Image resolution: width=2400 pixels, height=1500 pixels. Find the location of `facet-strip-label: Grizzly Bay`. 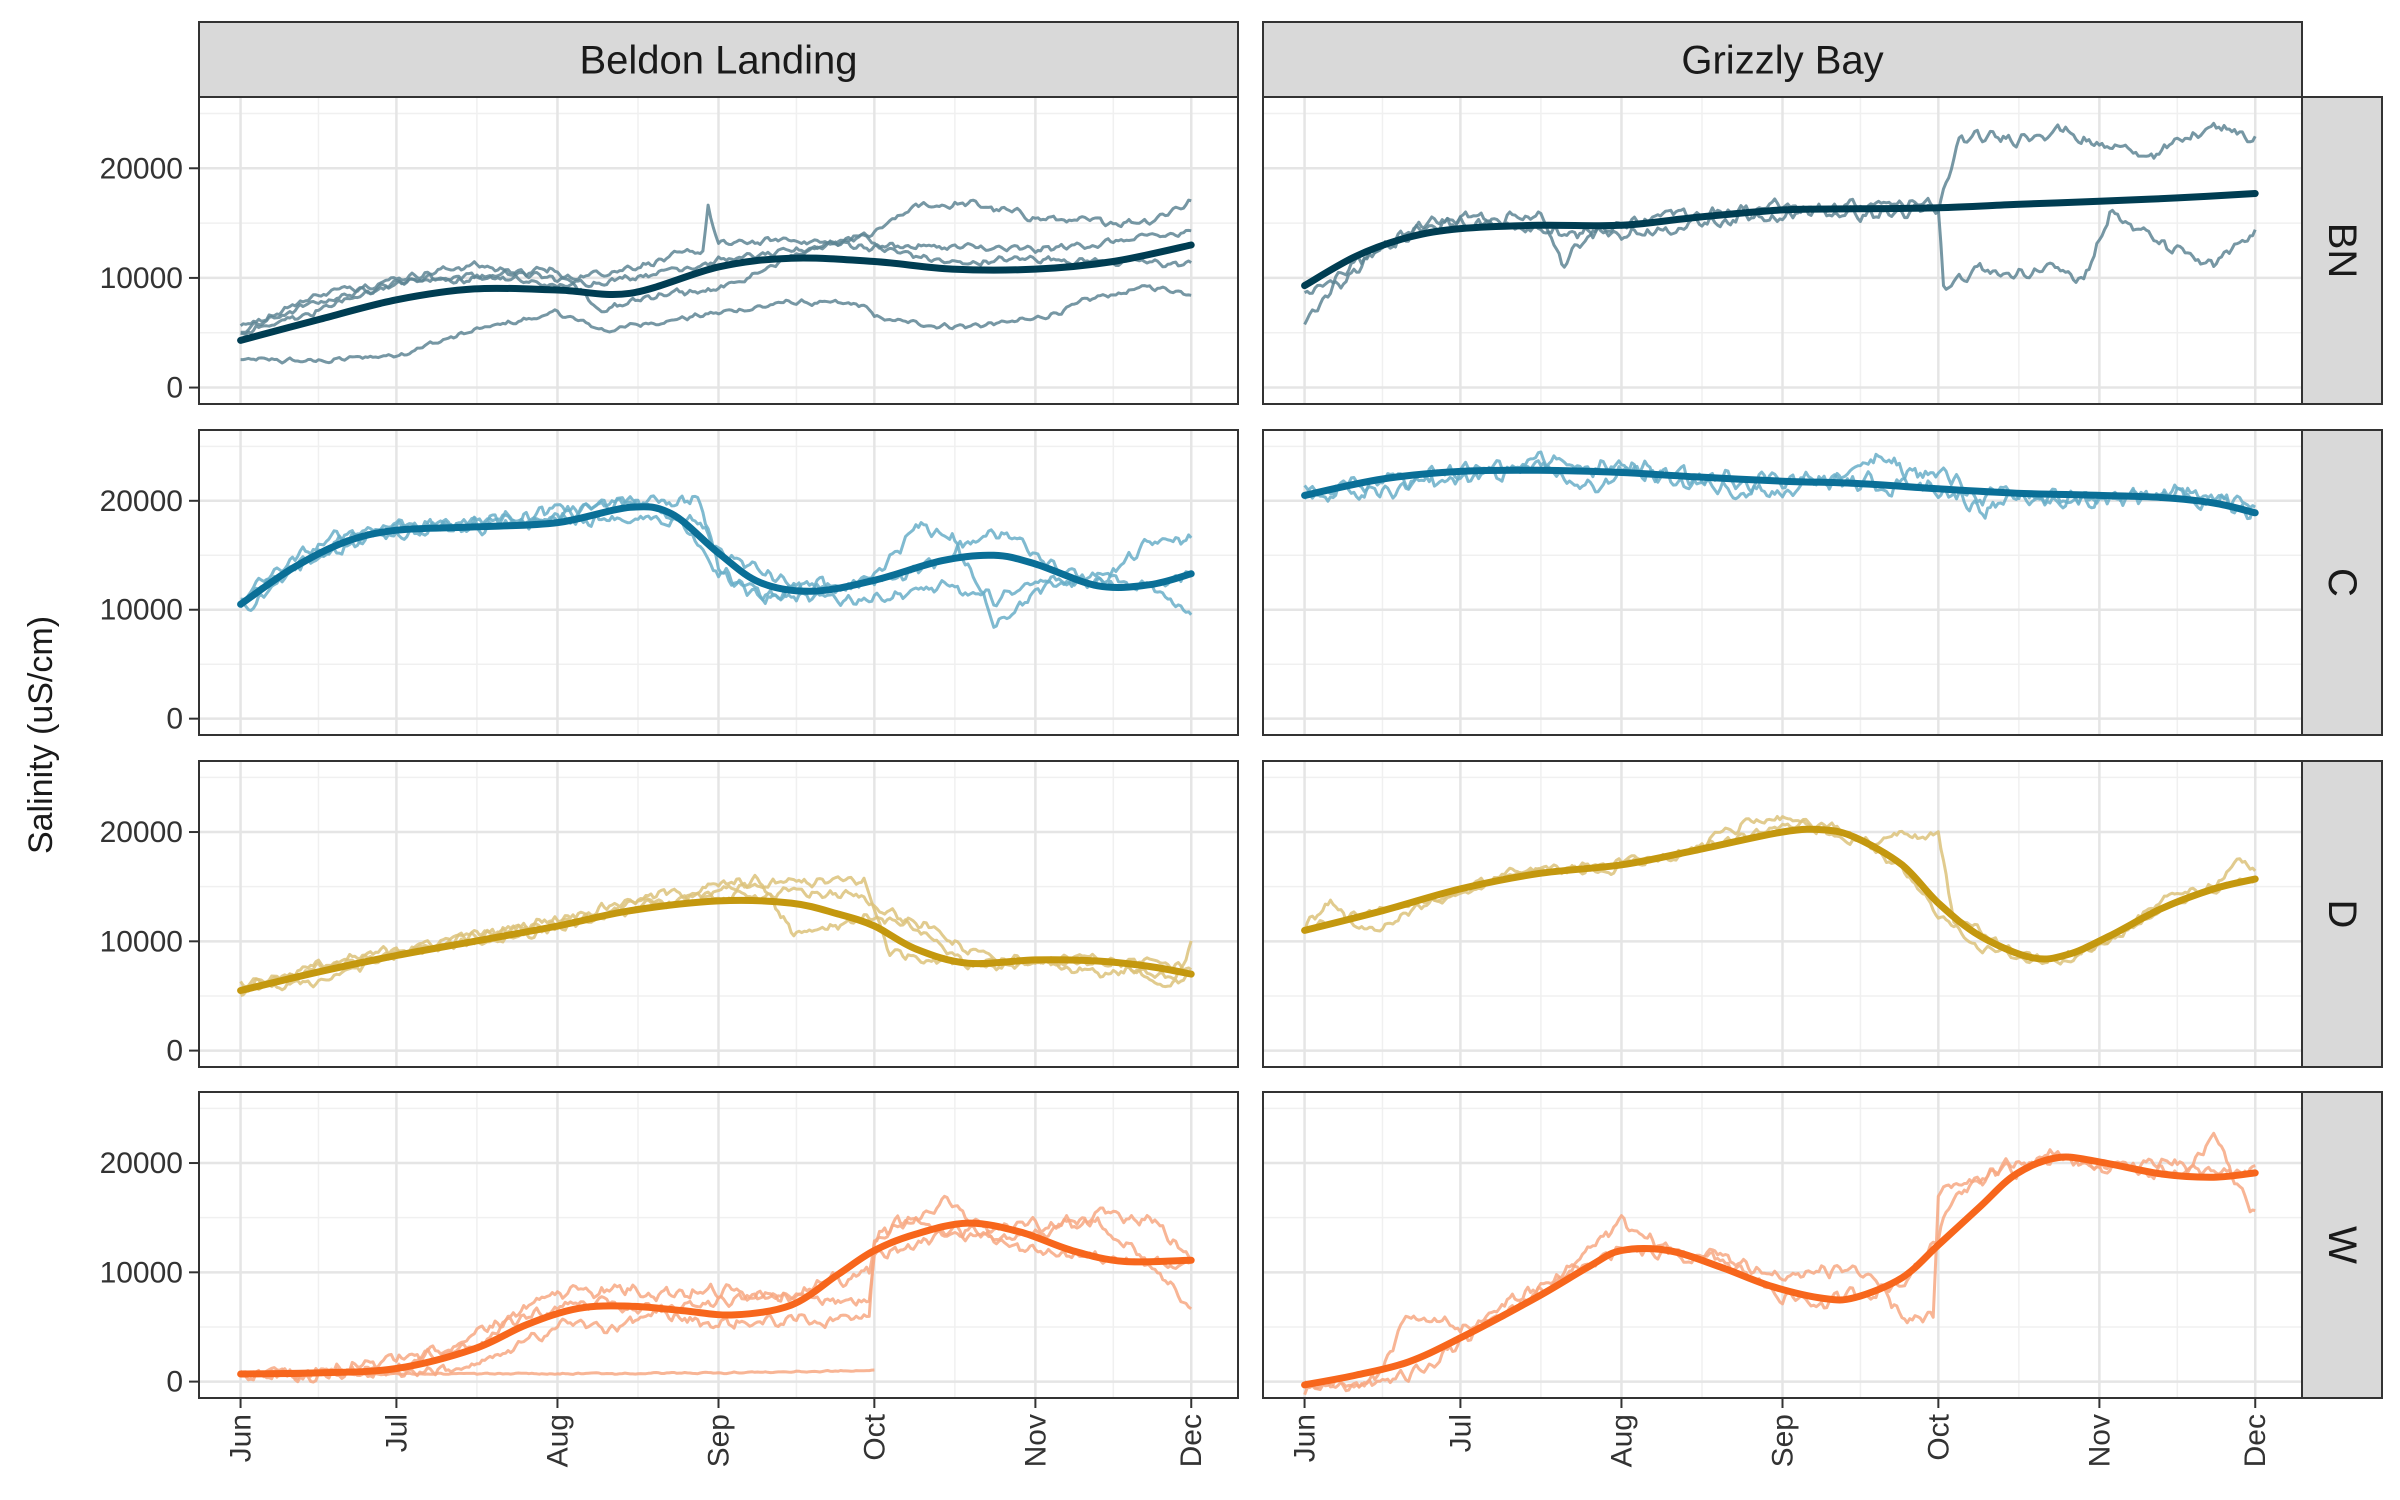

facet-strip-label: Grizzly Bay is located at coordinates (1782, 61).